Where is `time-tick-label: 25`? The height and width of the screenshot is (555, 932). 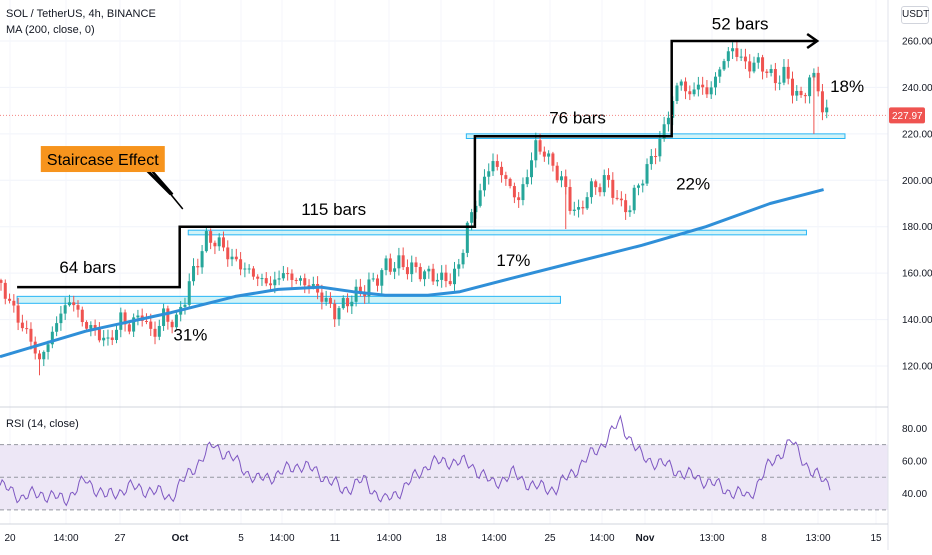 time-tick-label: 25 is located at coordinates (550, 538).